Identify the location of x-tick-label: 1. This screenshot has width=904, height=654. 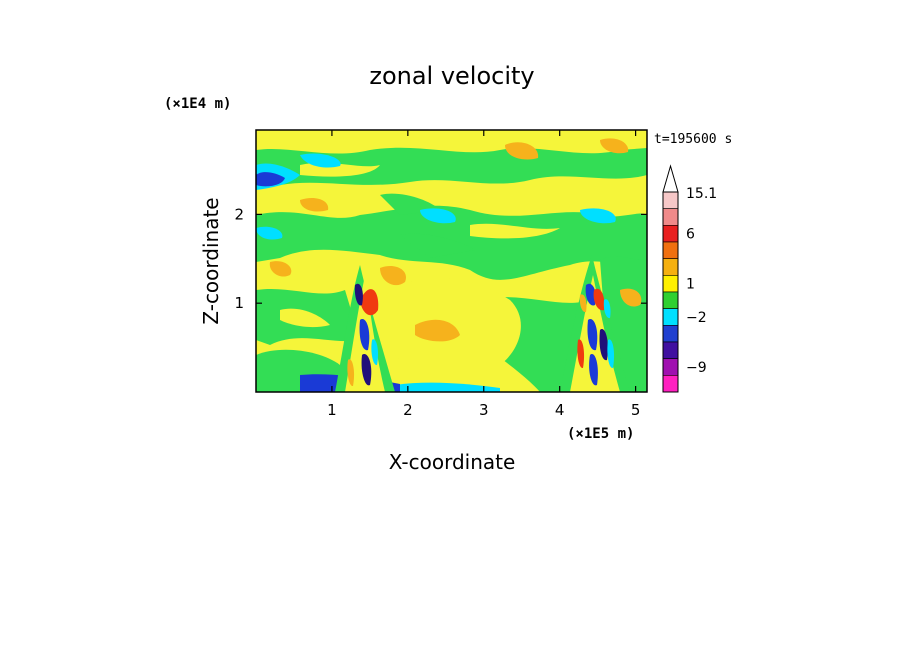
(332, 410).